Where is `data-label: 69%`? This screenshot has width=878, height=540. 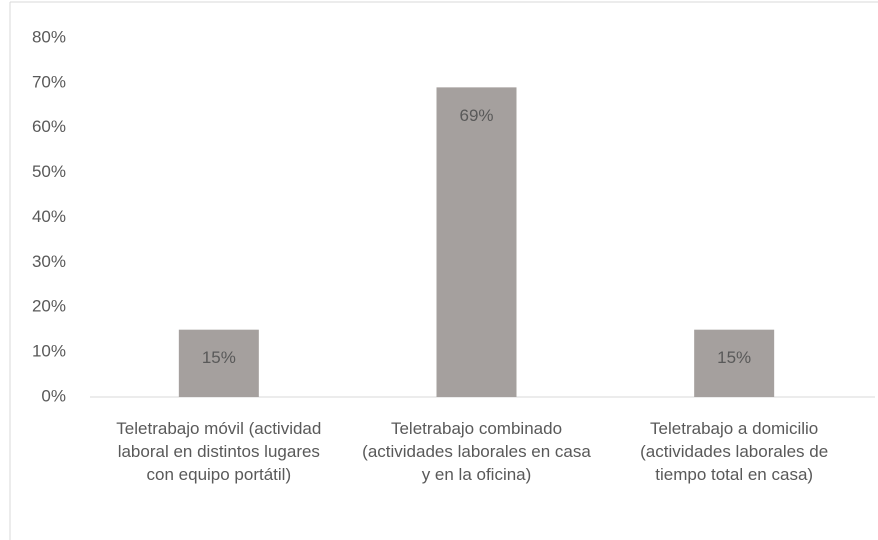
data-label: 69% is located at coordinates (476, 115).